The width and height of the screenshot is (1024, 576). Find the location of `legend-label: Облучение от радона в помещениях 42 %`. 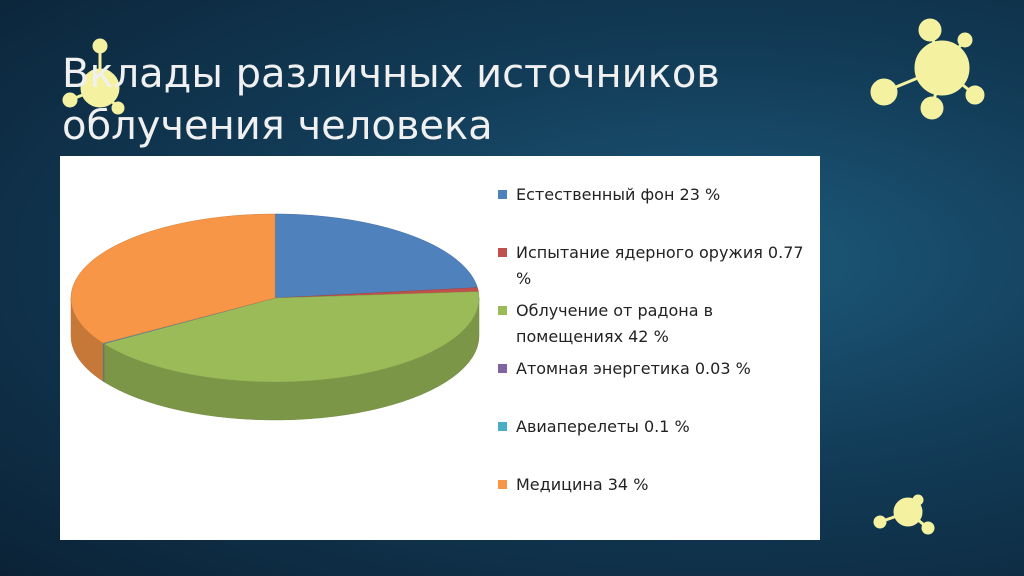

legend-label: Облучение от радона в помещениях 42 % is located at coordinates (615, 323).